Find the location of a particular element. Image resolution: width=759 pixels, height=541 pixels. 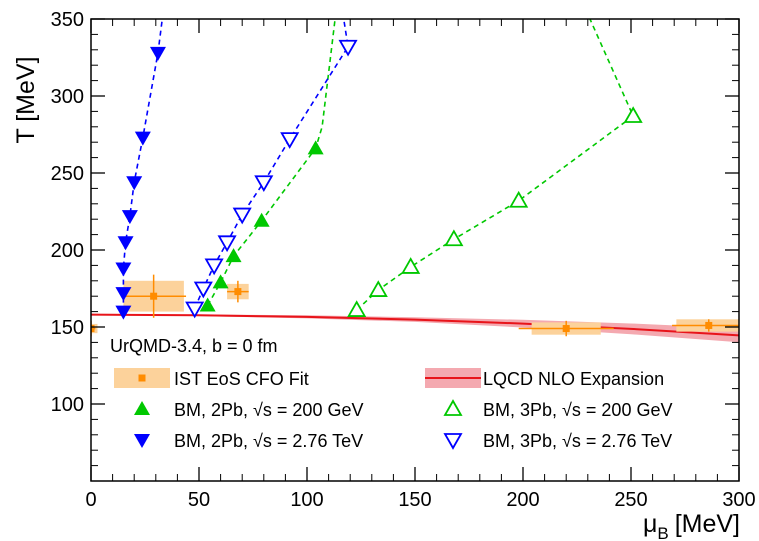

x-tick-label: 300 is located at coordinates (738, 500).